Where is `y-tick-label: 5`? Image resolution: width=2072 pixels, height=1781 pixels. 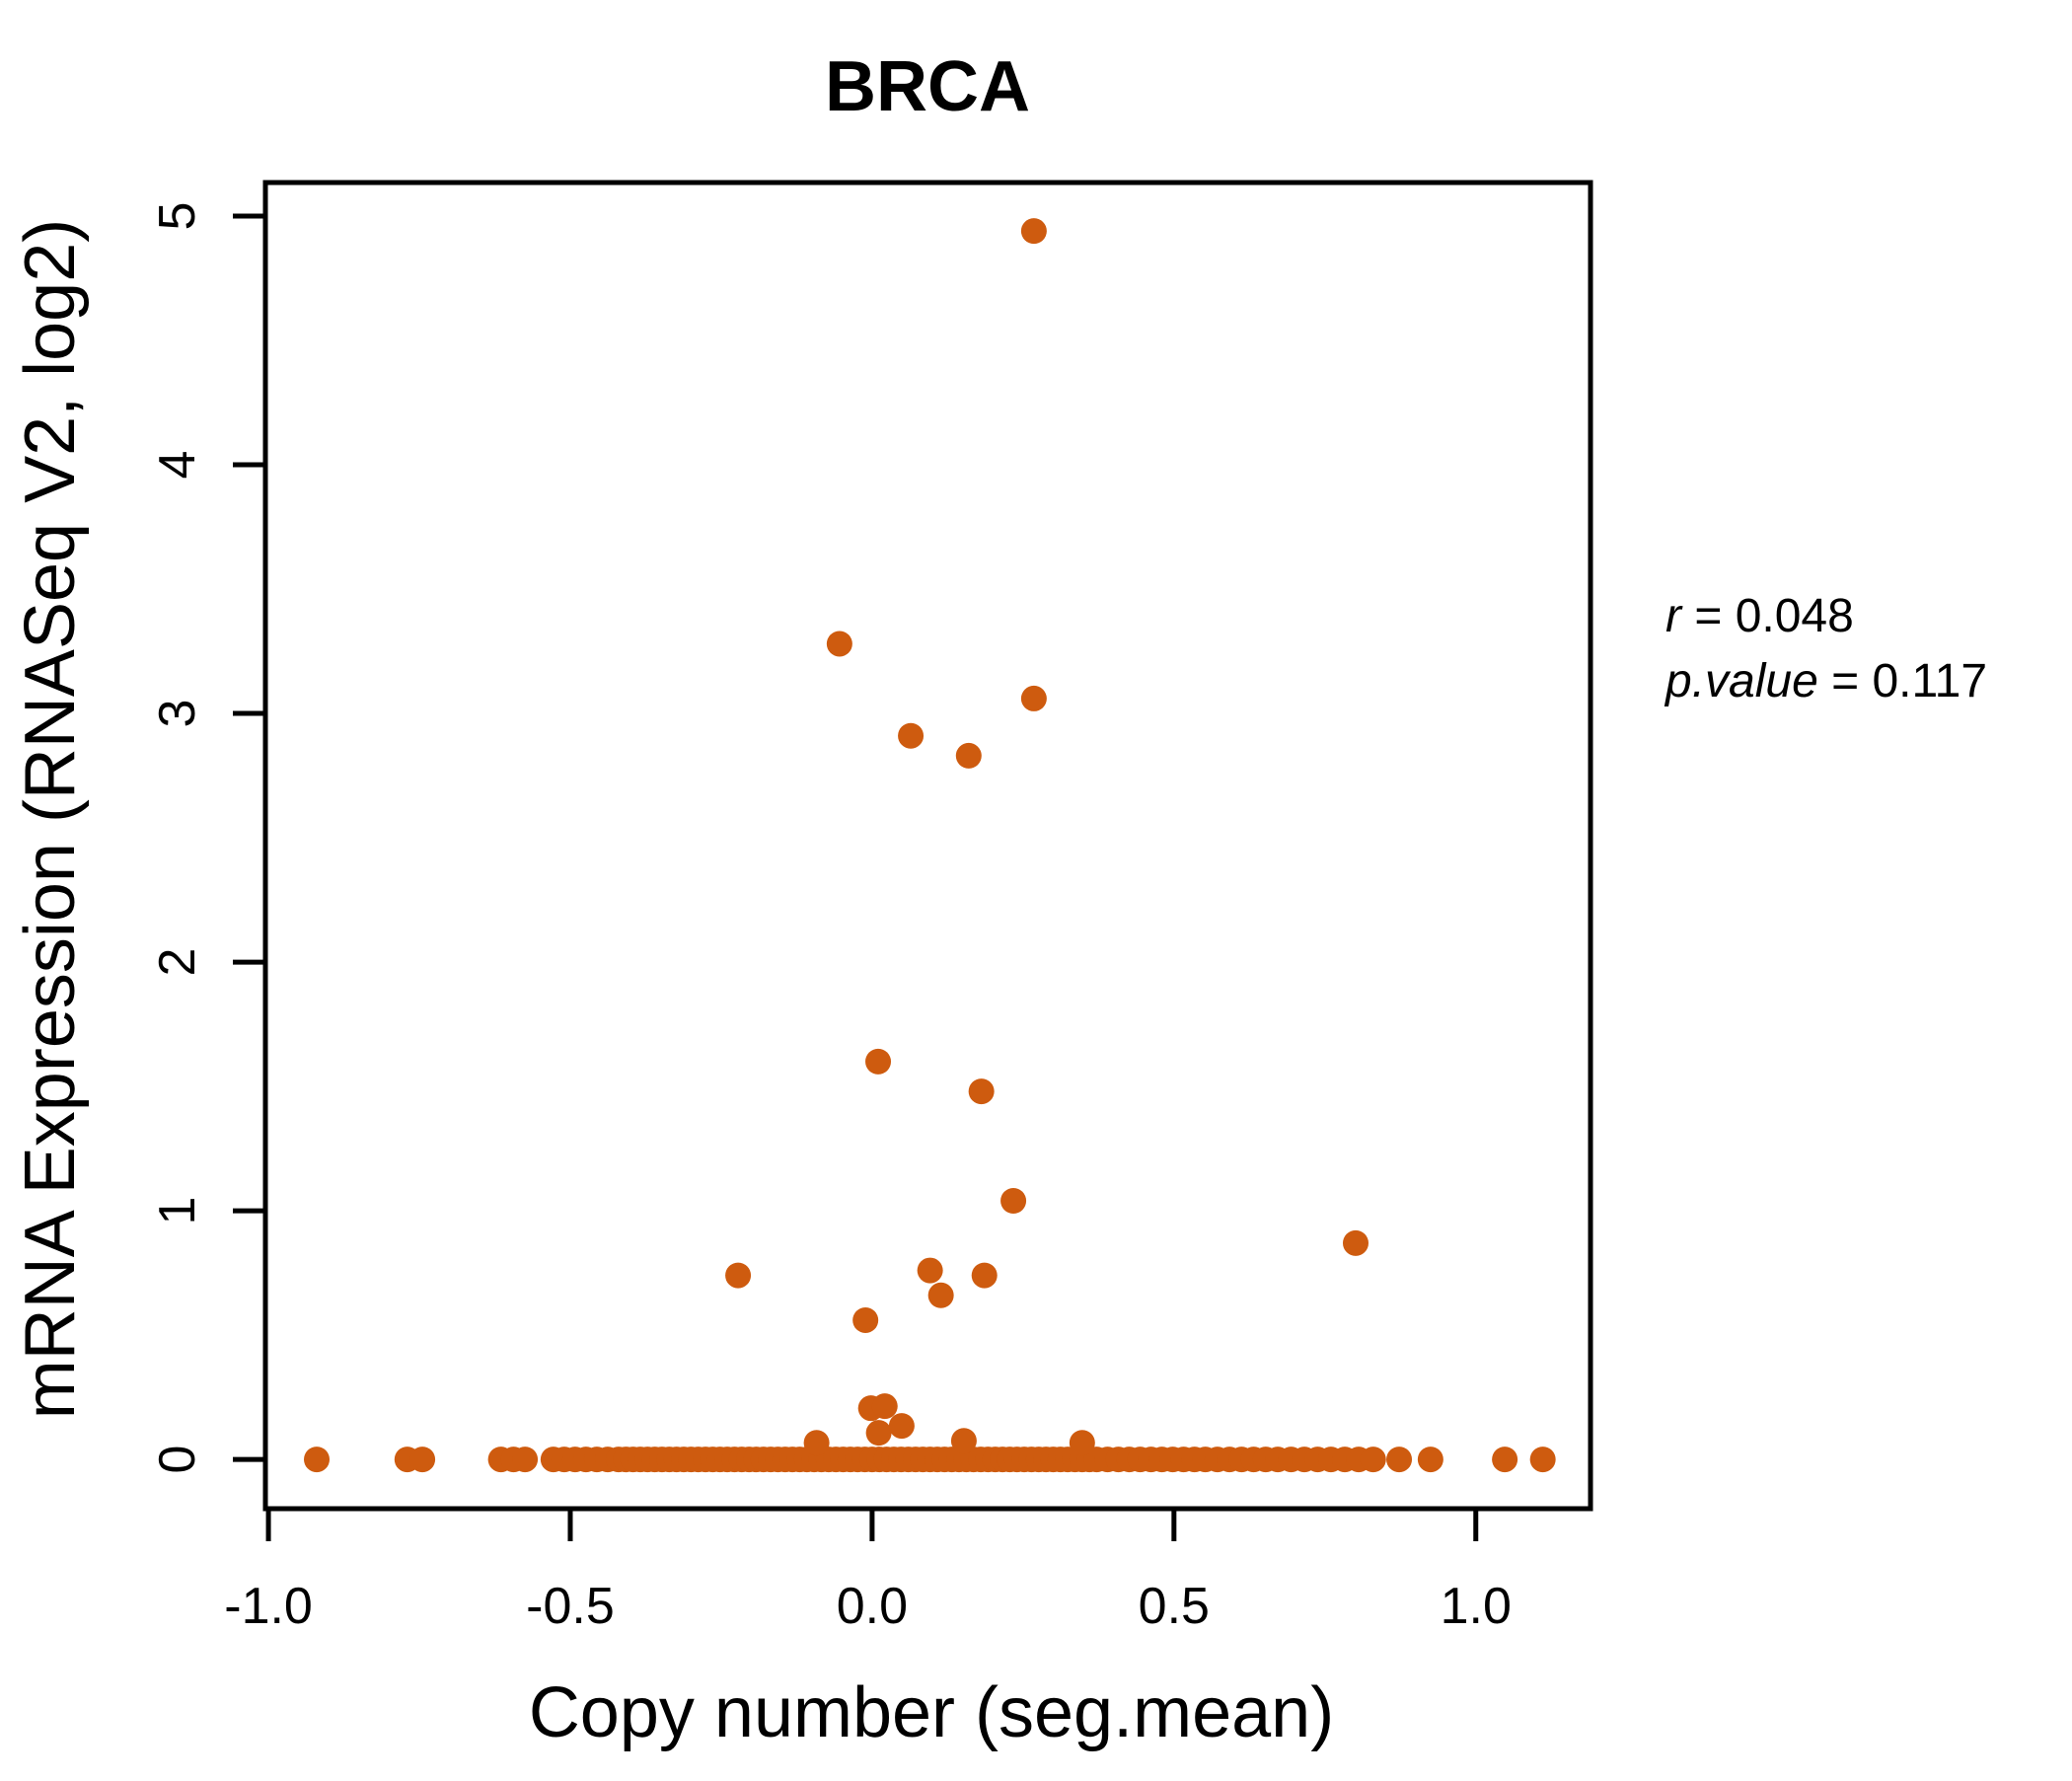 y-tick-label: 5 is located at coordinates (178, 216).